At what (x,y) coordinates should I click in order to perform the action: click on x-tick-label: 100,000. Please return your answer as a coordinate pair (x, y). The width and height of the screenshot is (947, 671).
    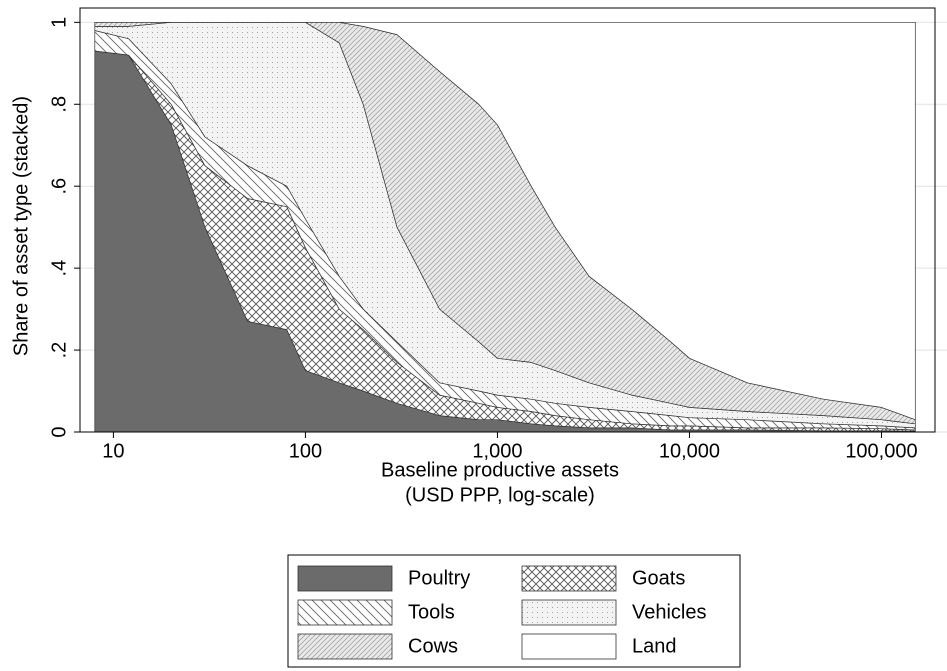
    Looking at the image, I should click on (881, 451).